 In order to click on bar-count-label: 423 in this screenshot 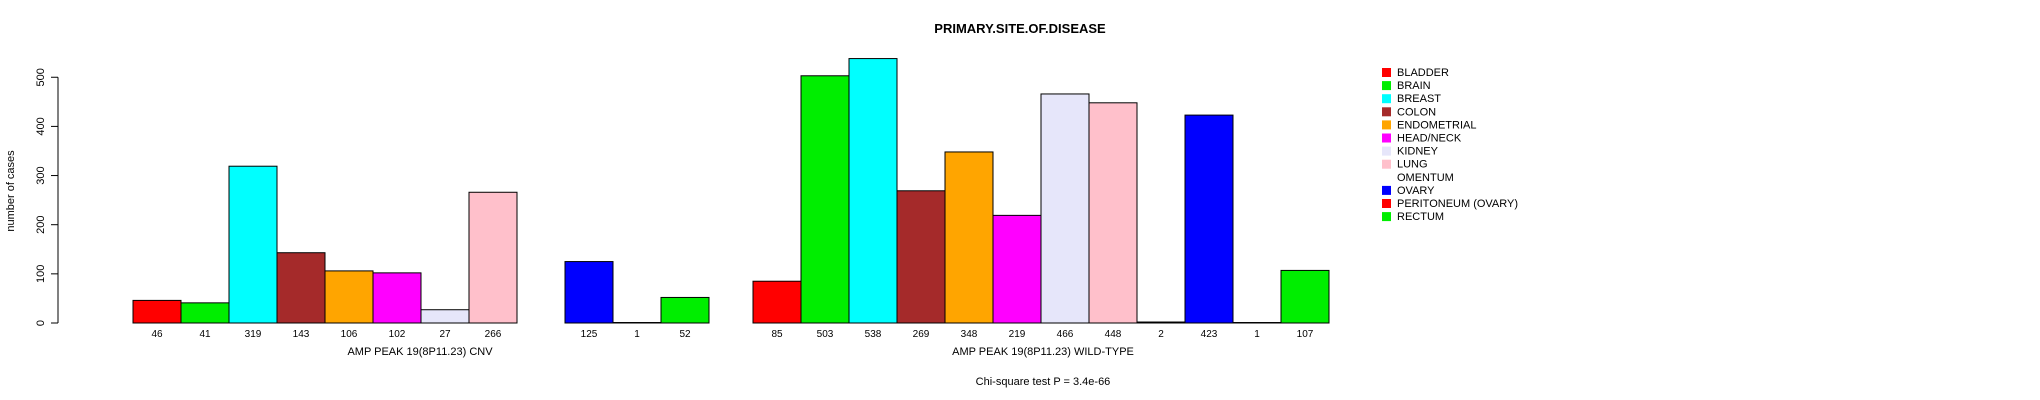, I will do `click(1209, 334)`.